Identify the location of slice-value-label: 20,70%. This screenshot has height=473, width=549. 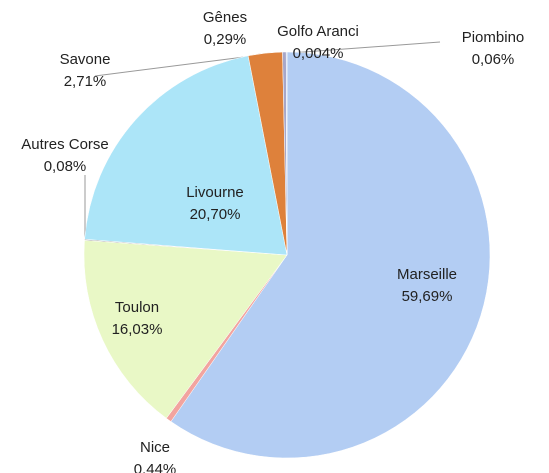
(215, 214).